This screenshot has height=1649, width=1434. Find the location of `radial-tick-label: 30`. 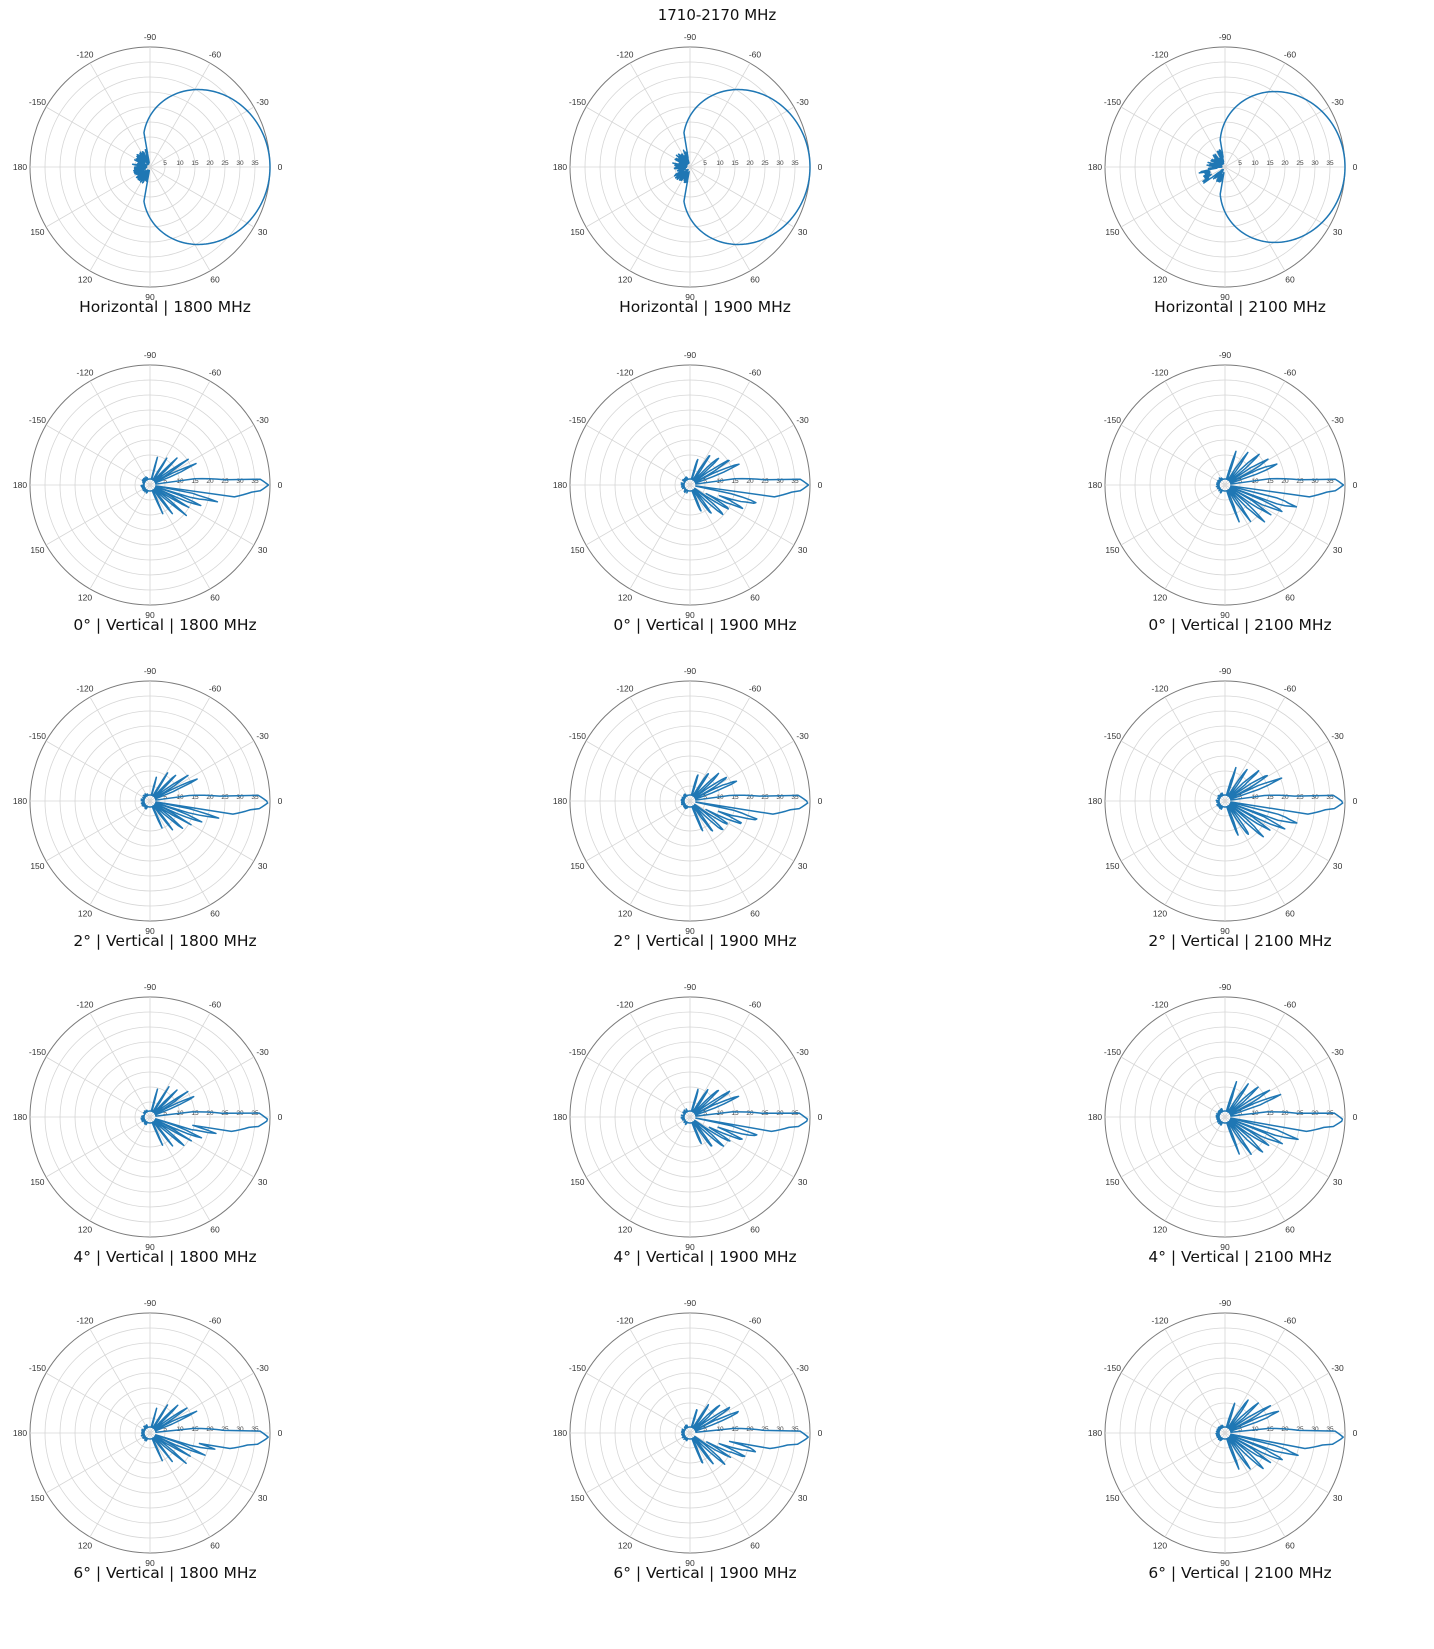

radial-tick-label: 30 is located at coordinates (240, 481).